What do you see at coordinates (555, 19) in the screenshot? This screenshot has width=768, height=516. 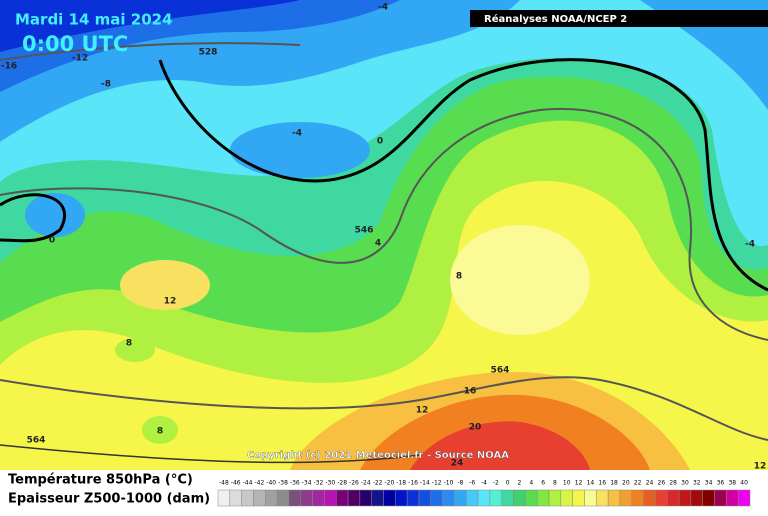 I see `source: Réanalyses NOAA/NCEP 2` at bounding box center [555, 19].